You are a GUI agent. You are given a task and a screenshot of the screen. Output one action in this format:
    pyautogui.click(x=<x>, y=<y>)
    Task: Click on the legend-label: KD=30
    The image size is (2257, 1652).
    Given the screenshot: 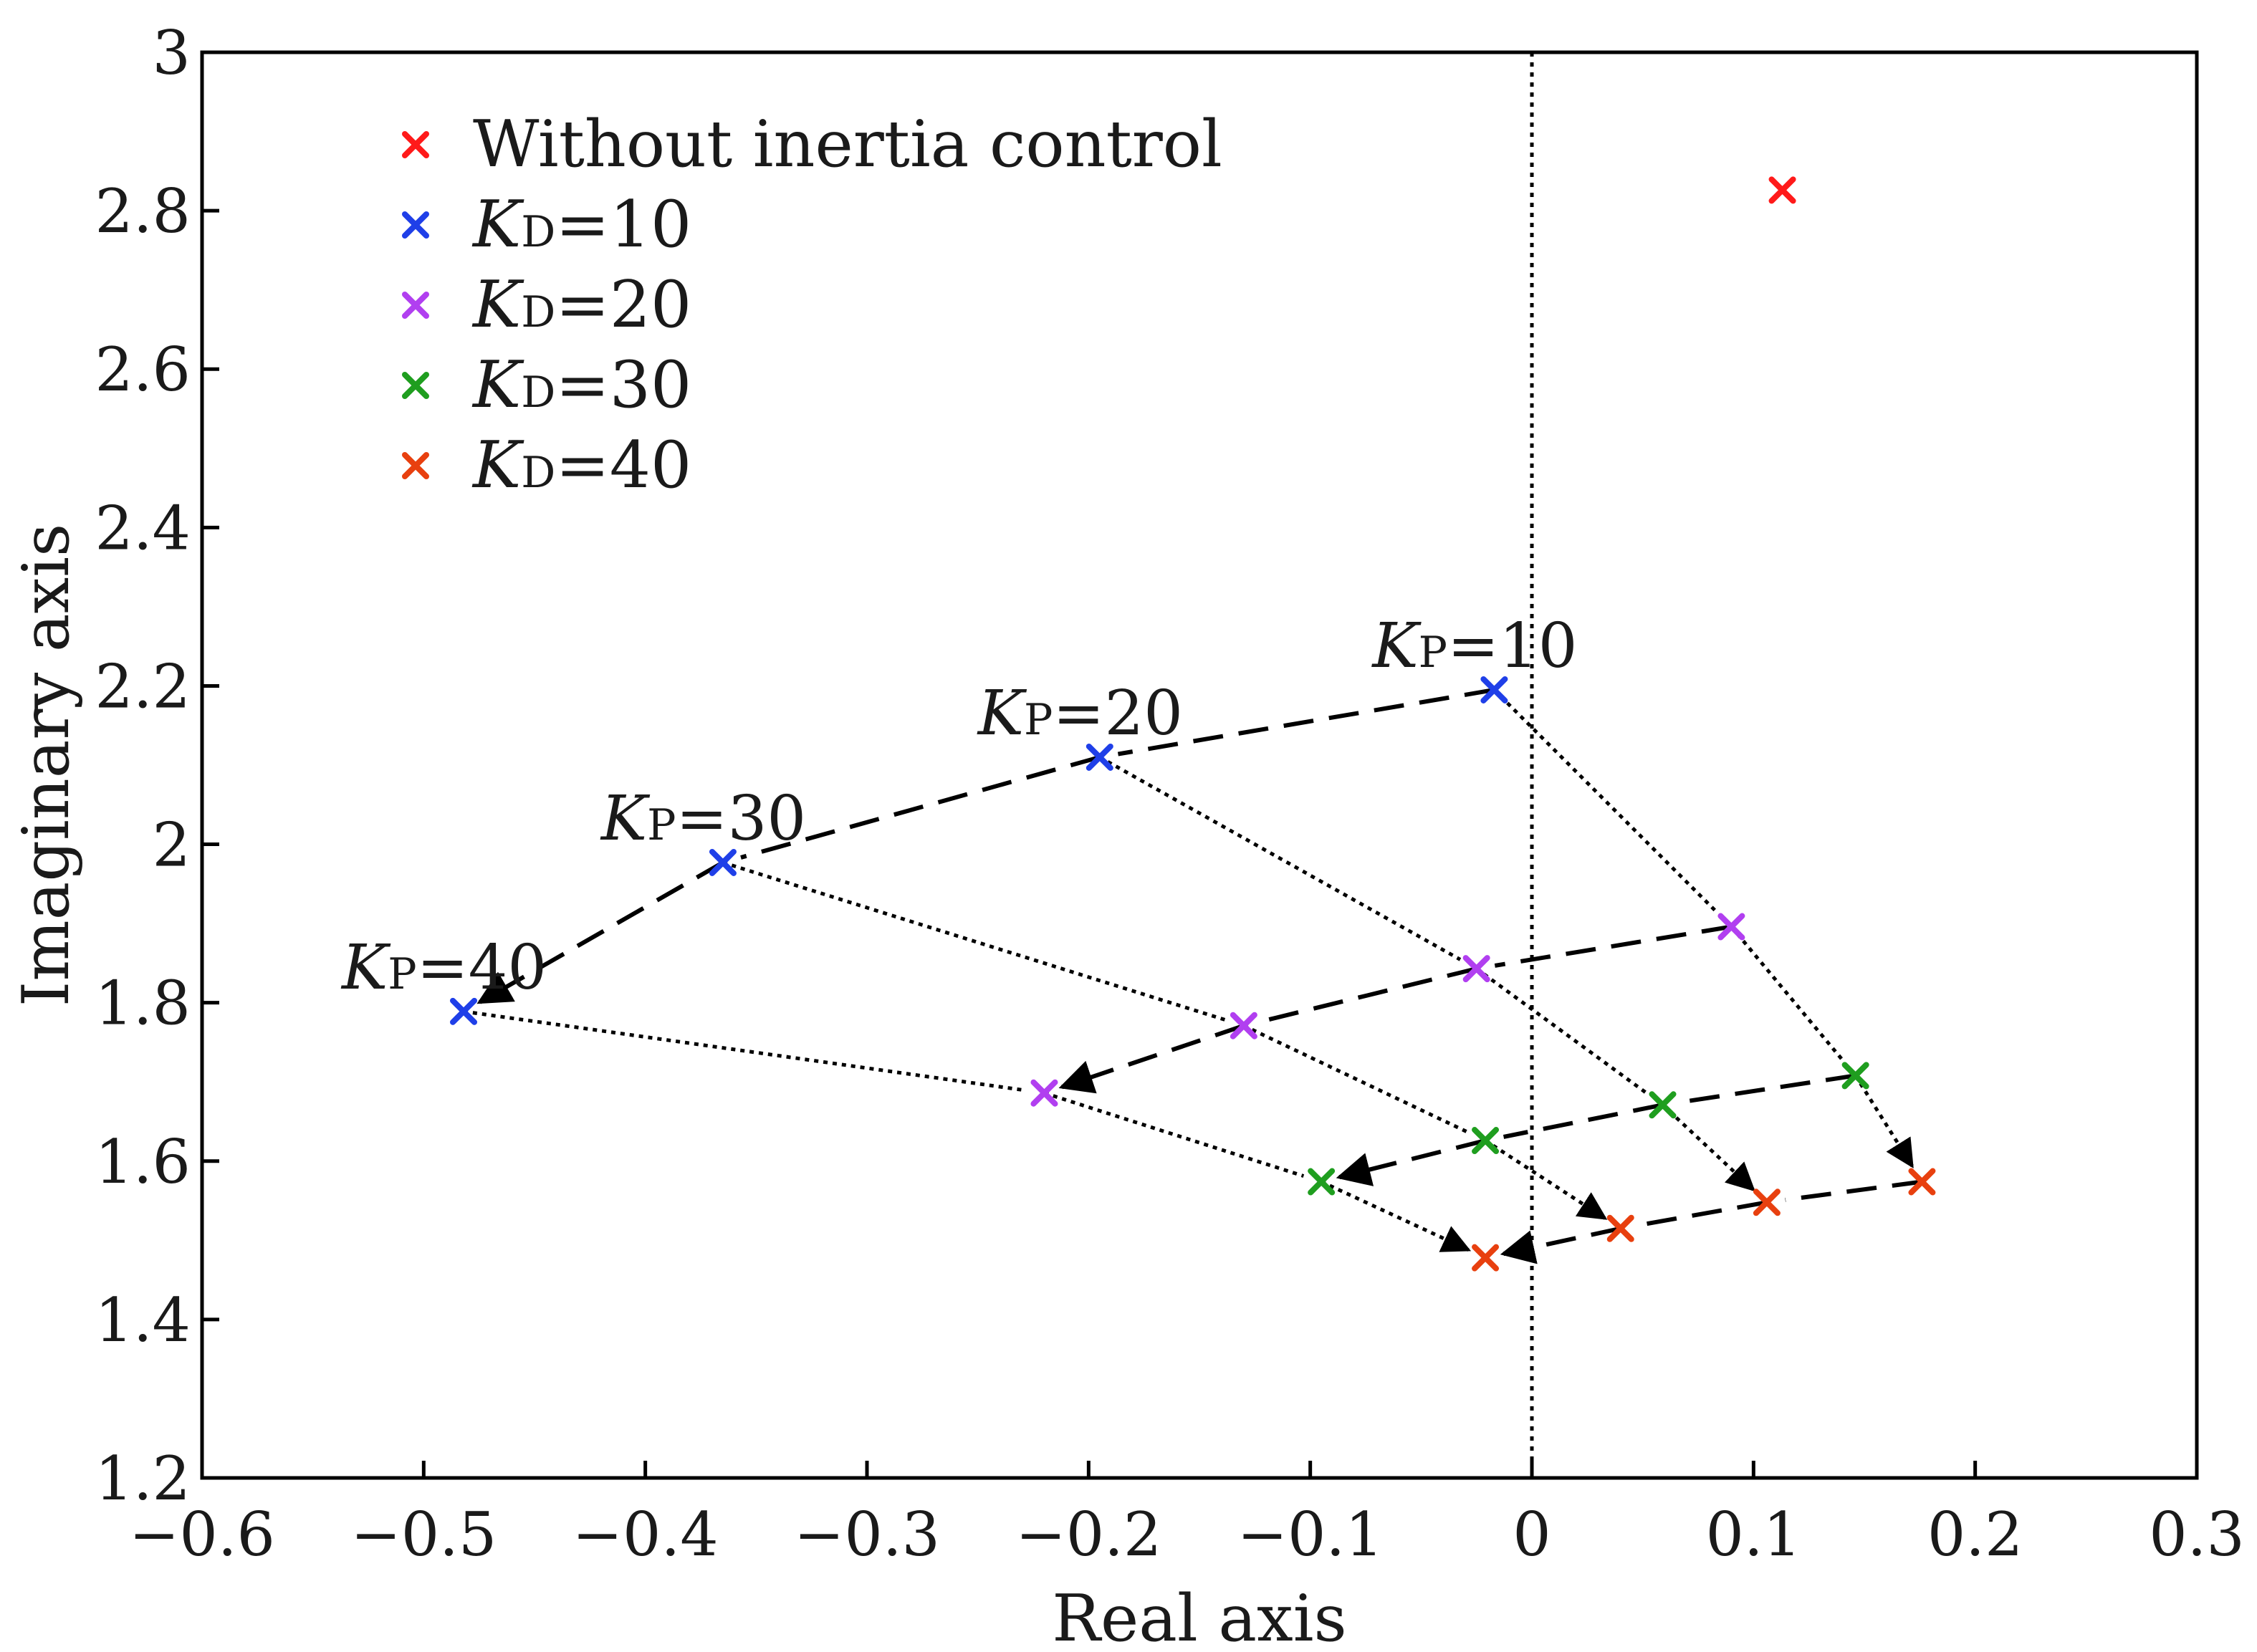 What is the action you would take?
    pyautogui.click(x=581, y=385)
    